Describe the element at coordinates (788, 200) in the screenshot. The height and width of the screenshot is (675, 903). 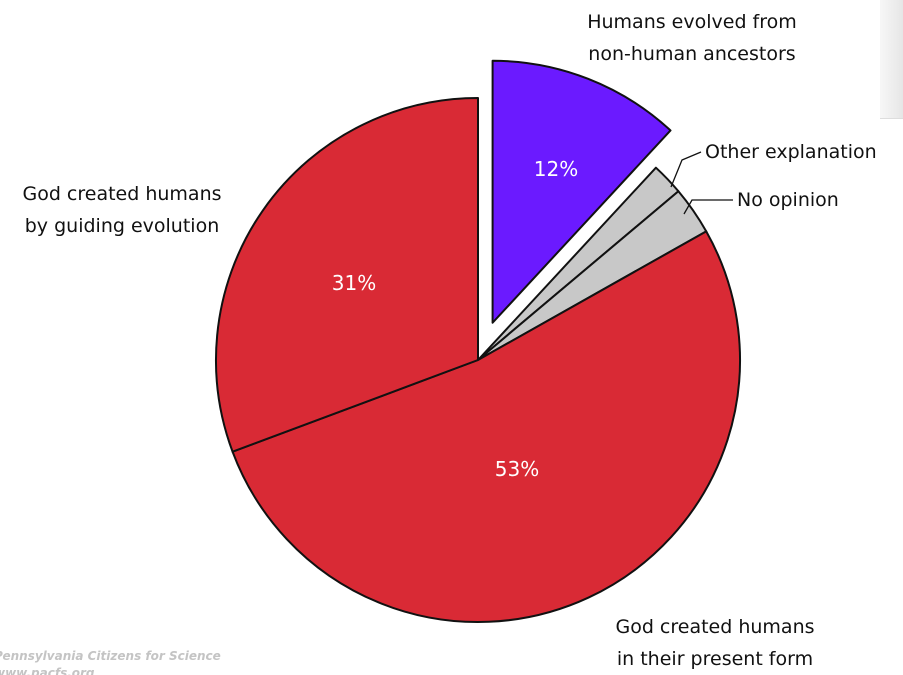
I see `label-no-opinion: No opinion` at that location.